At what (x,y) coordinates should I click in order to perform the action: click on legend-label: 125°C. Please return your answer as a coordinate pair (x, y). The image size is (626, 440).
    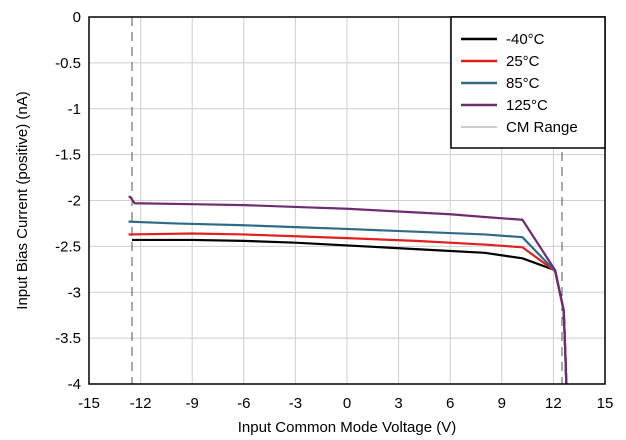
    Looking at the image, I should click on (527, 105).